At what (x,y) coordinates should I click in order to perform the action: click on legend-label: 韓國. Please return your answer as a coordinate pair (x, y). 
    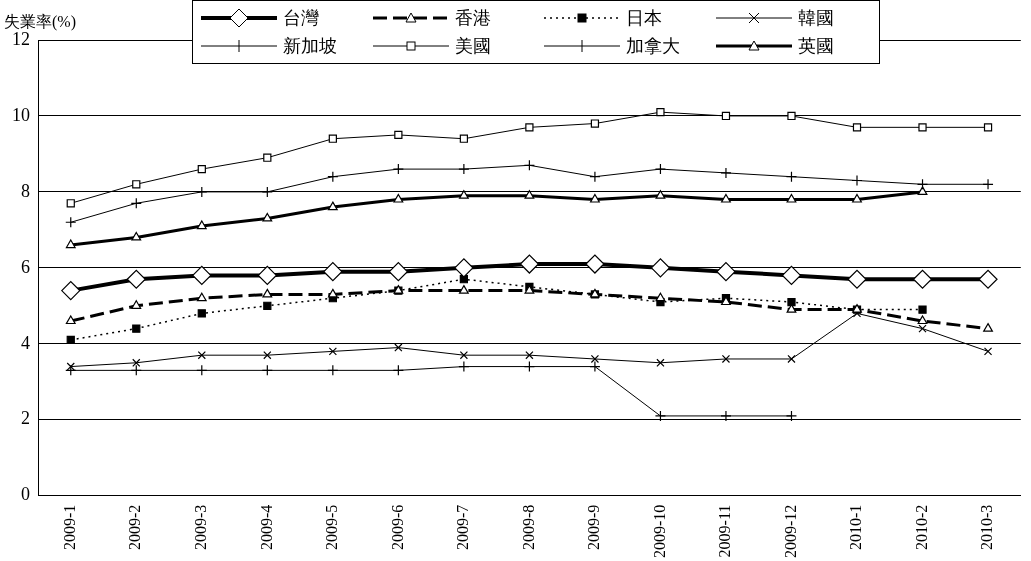
    Looking at the image, I should click on (815, 18).